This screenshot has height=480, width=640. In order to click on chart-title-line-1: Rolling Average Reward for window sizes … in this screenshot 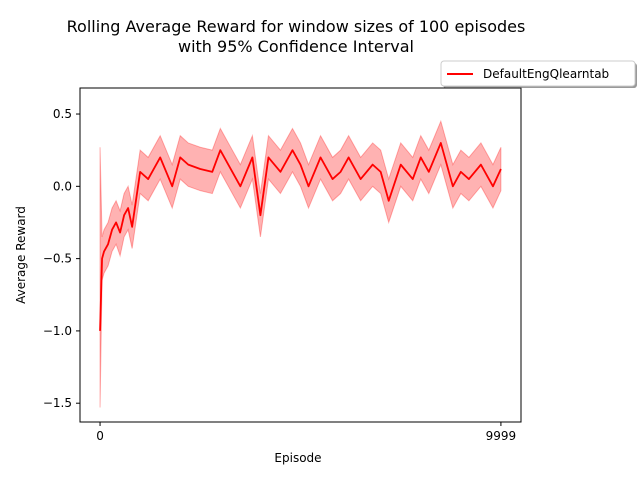, I will do `click(296, 26)`.